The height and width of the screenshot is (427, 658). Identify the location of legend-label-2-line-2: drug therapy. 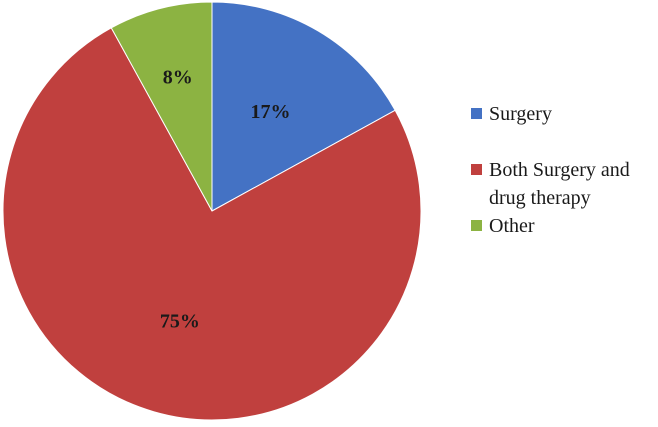
(540, 198).